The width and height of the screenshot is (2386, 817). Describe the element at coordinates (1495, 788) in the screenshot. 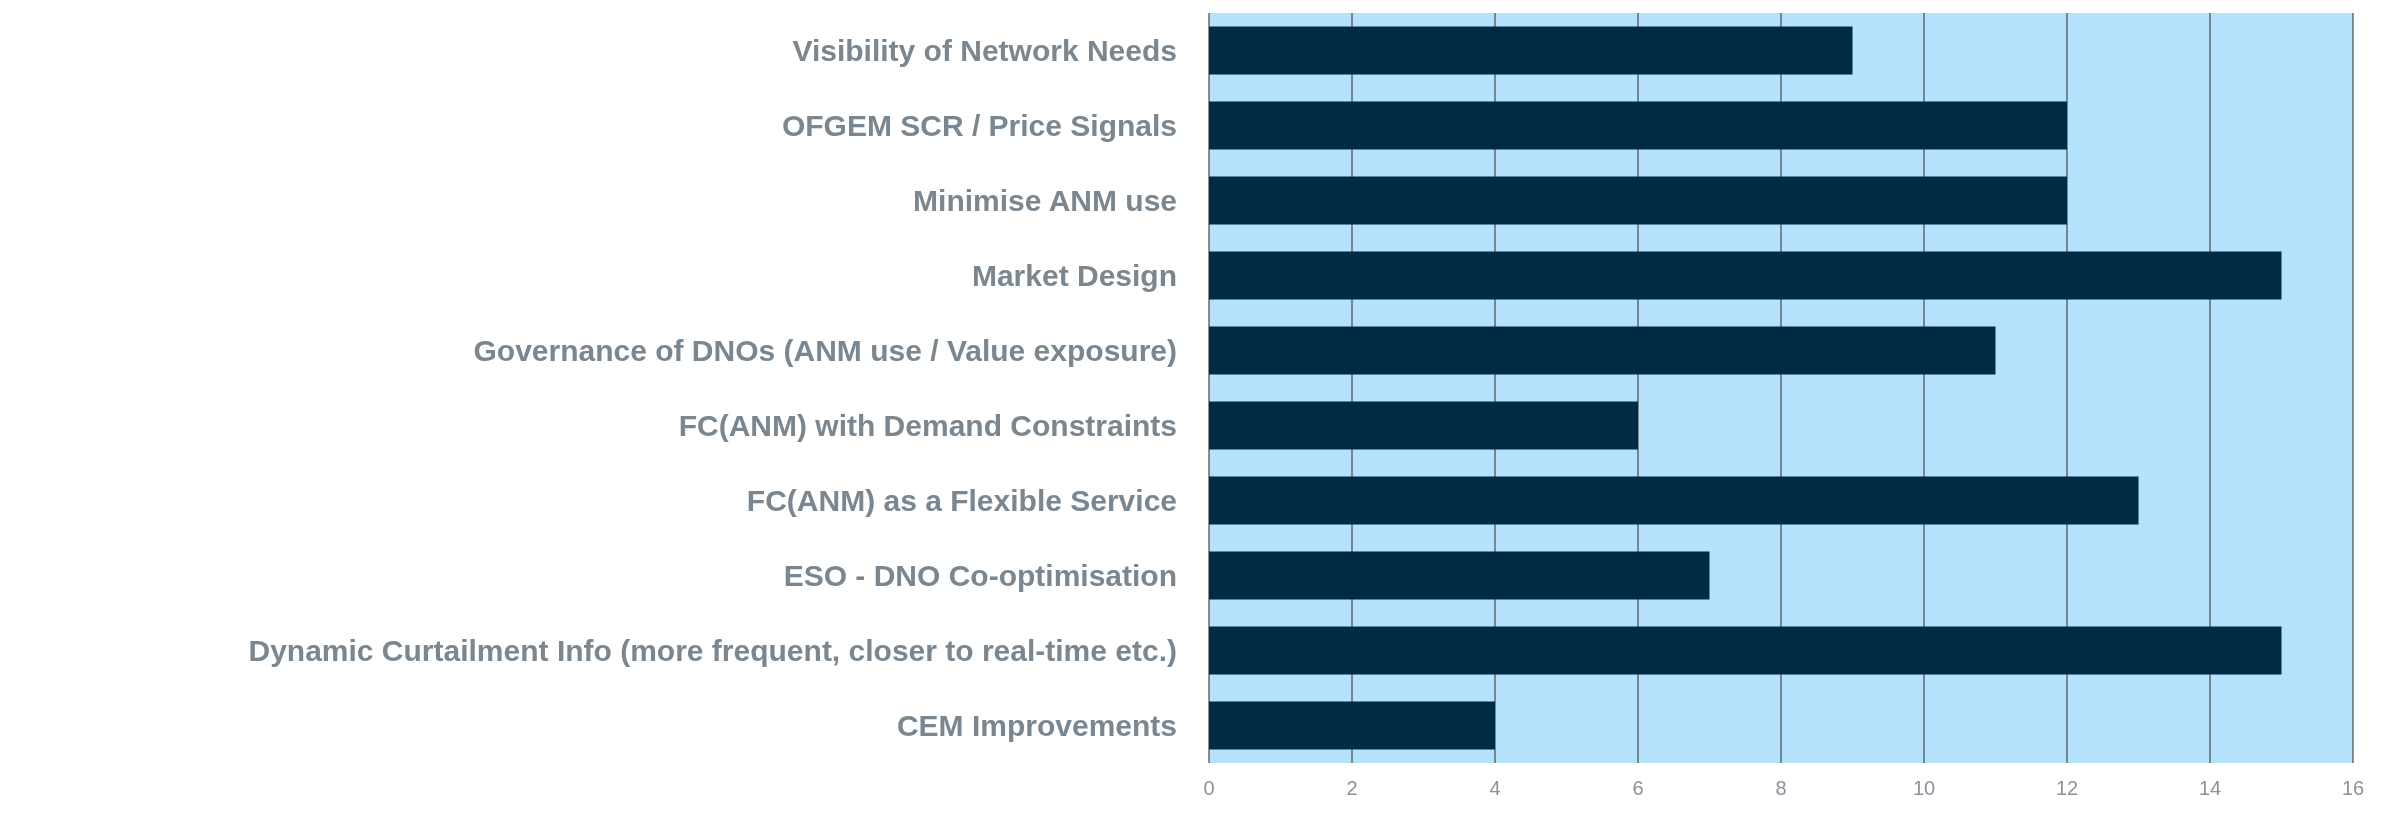

I see `x-tick-label: 4` at that location.